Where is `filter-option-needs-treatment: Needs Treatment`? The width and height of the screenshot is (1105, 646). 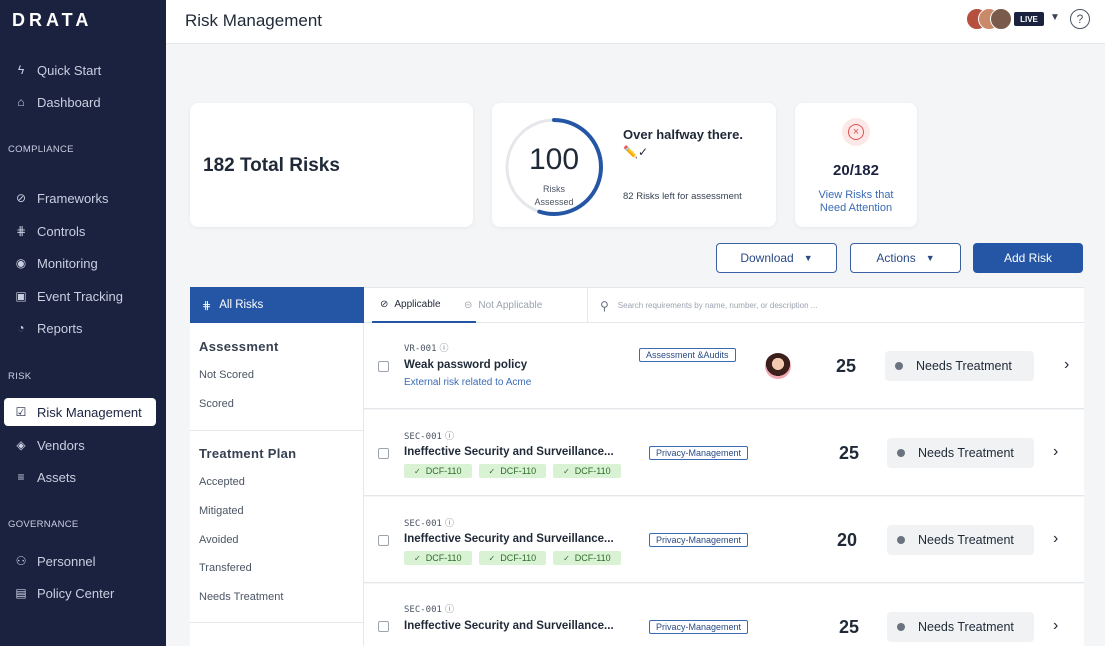 filter-option-needs-treatment: Needs Treatment is located at coordinates (241, 597).